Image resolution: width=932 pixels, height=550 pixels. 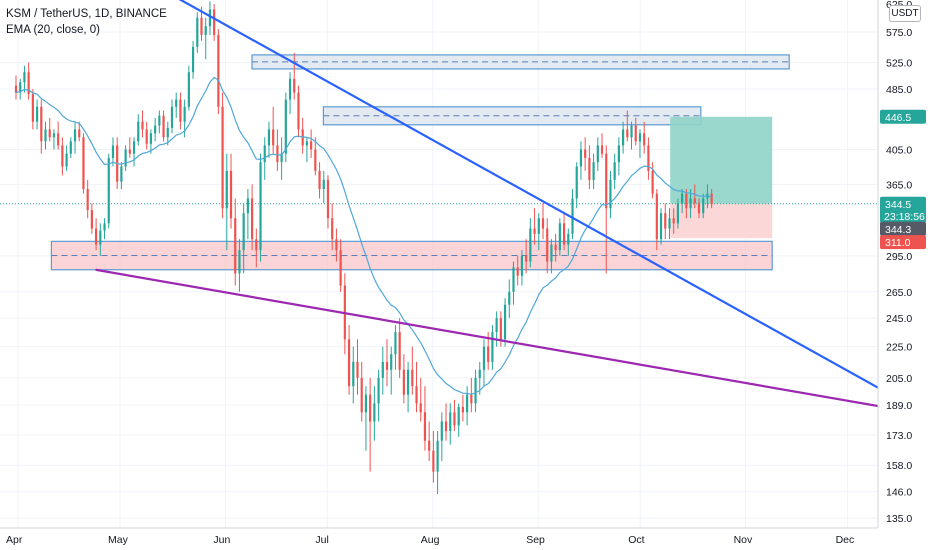 What do you see at coordinates (721, 160) in the screenshot?
I see `target-zone` at bounding box center [721, 160].